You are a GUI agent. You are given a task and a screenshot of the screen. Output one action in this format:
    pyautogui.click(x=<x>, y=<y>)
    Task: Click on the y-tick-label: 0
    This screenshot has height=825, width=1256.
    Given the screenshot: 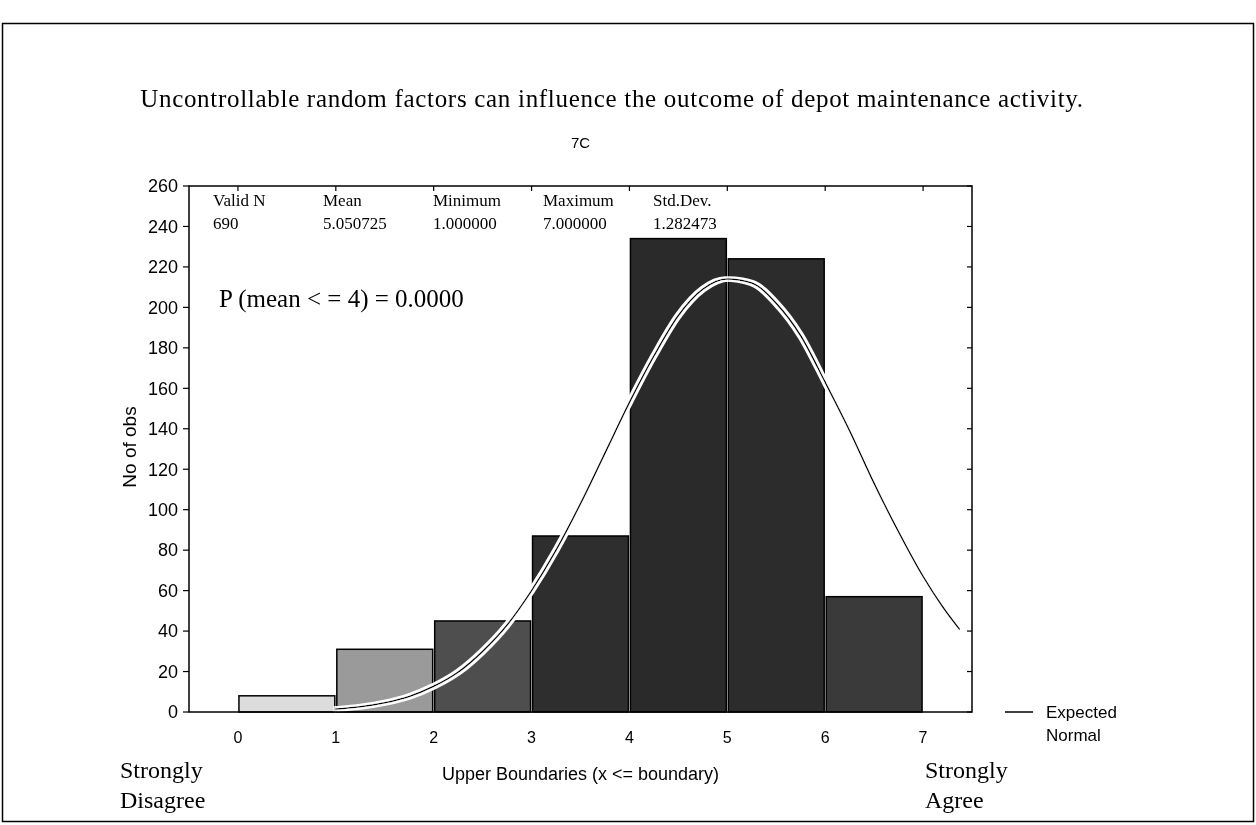 What is the action you would take?
    pyautogui.click(x=172, y=712)
    